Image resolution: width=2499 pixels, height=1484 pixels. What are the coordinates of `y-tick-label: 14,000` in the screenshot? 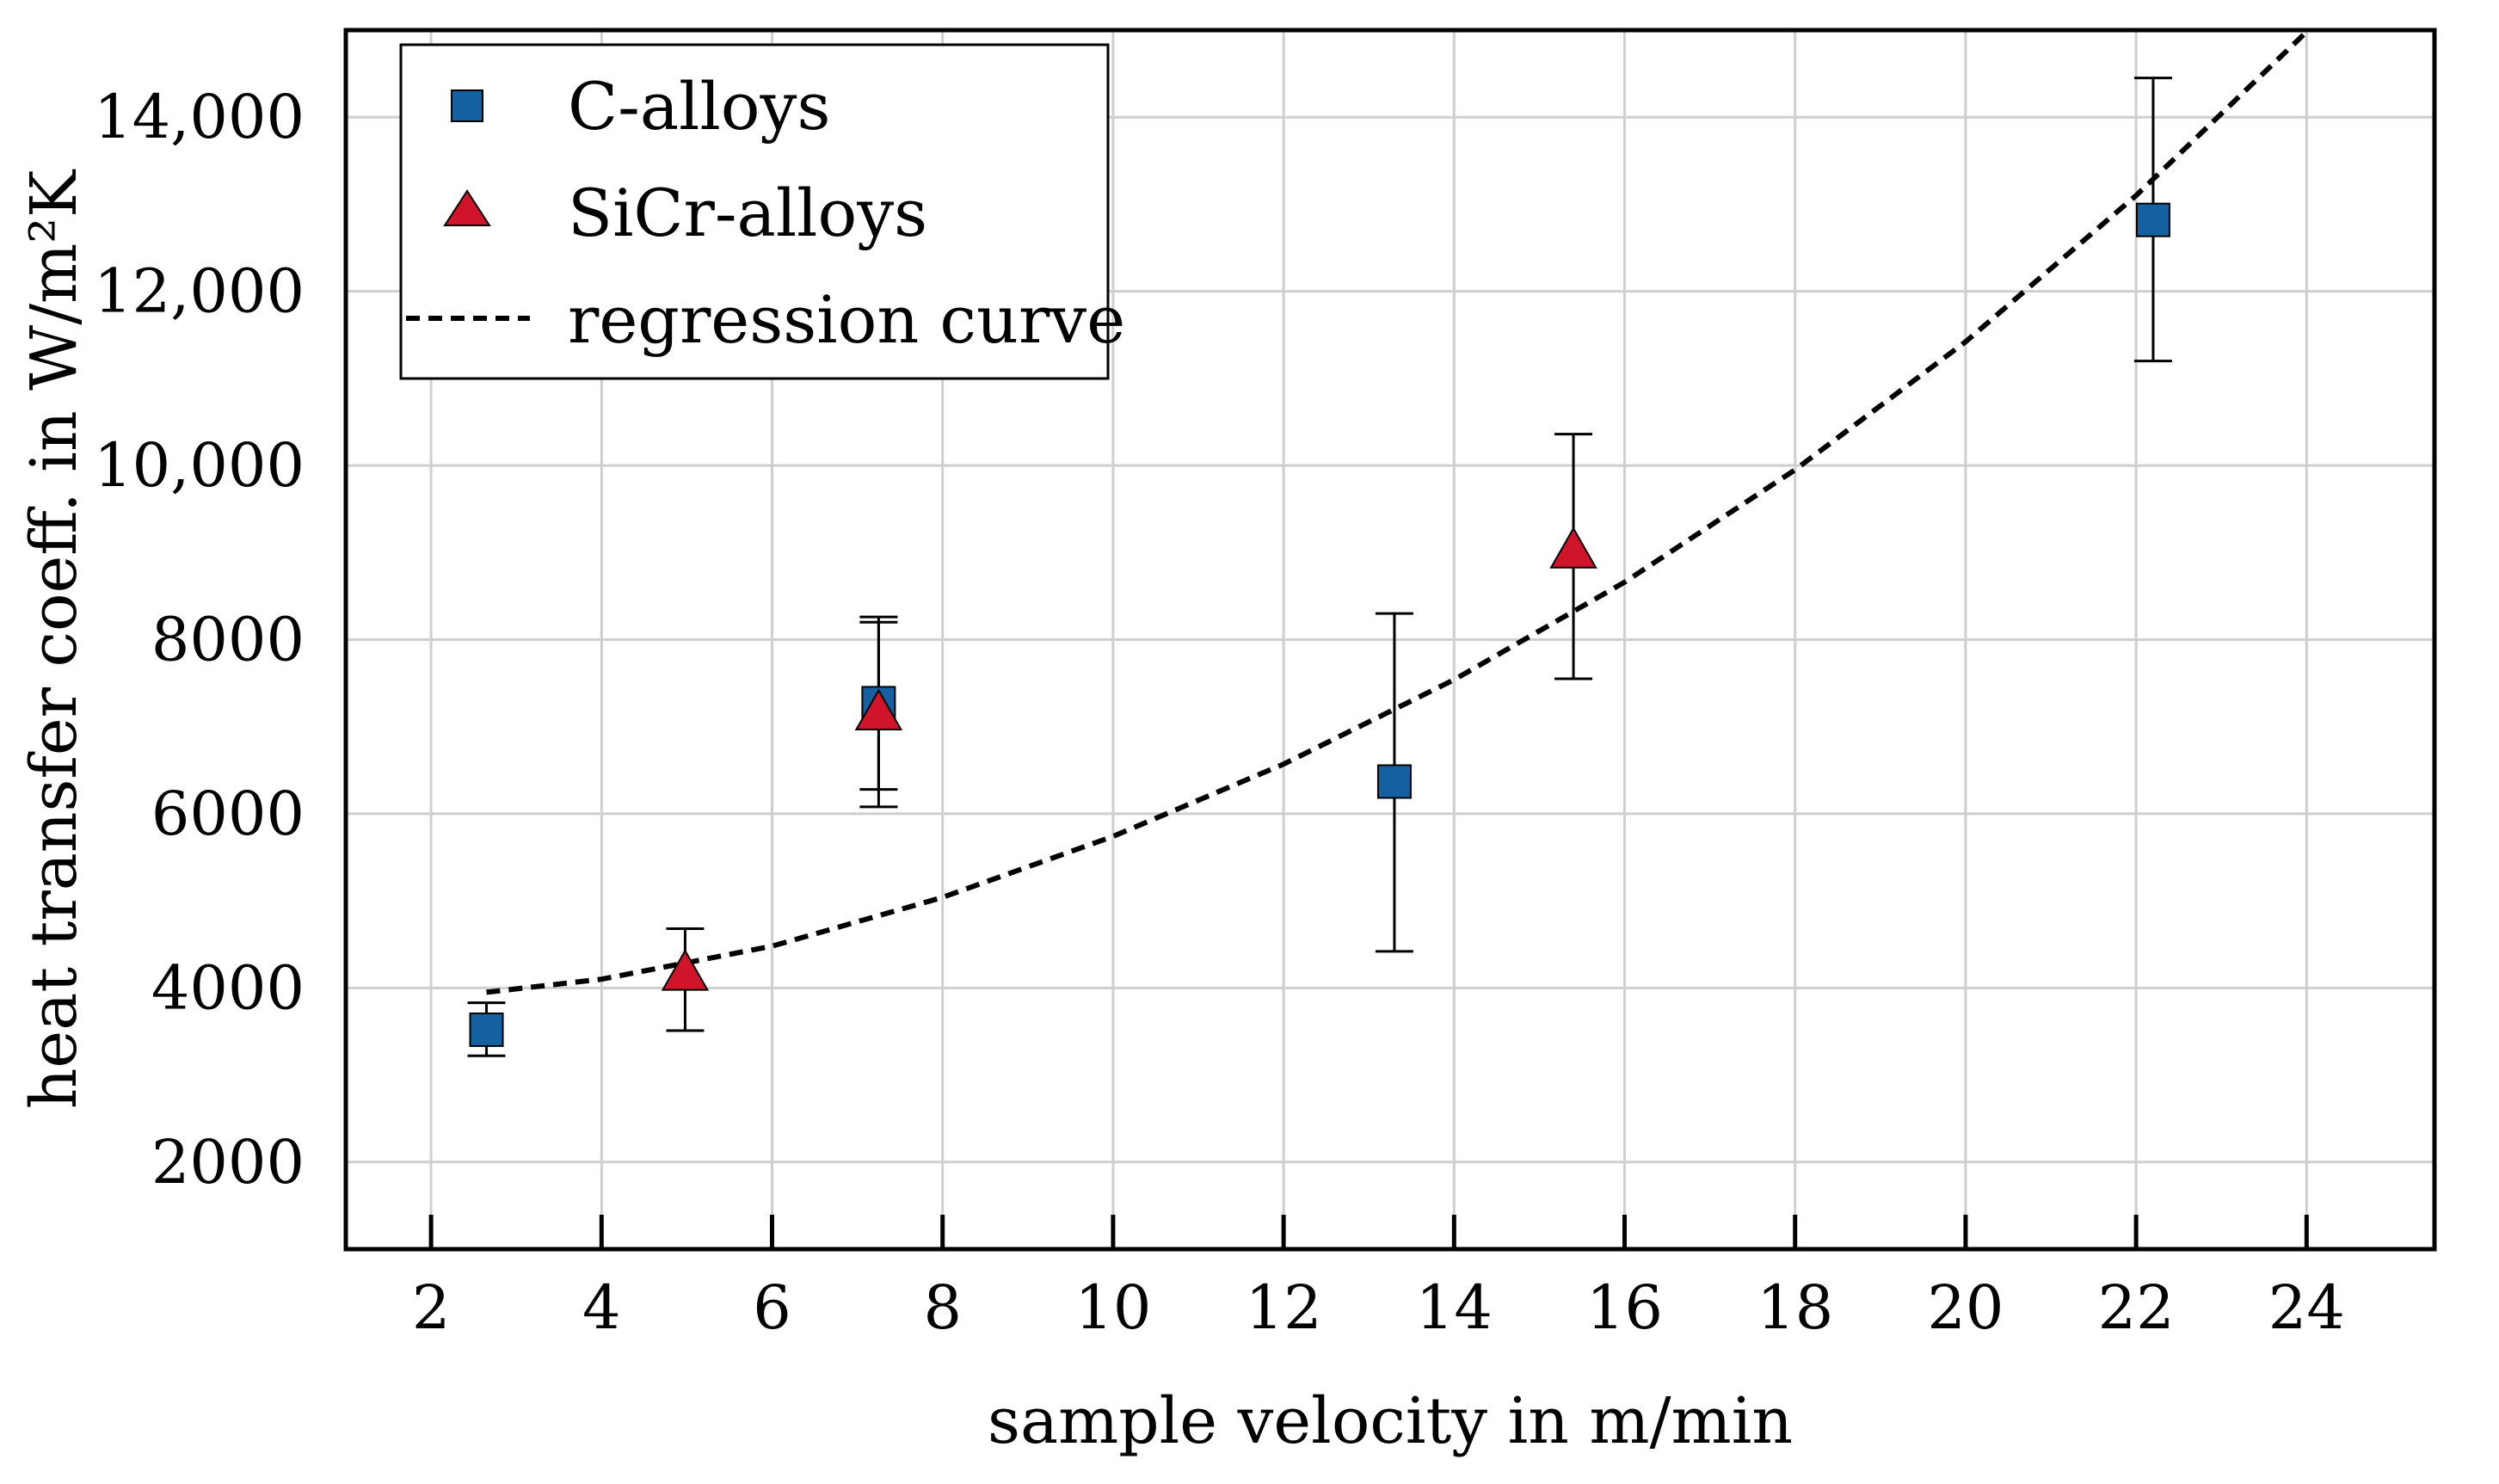 It's located at (200, 117).